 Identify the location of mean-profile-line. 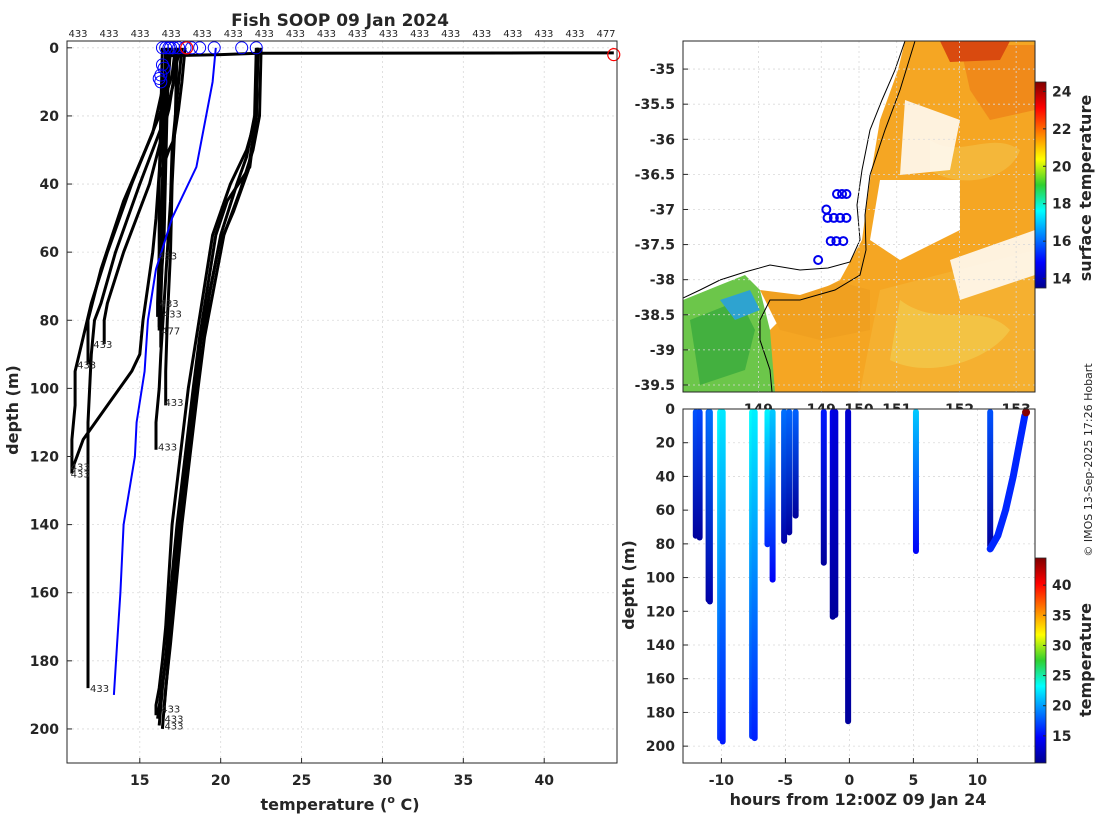
(164, 371).